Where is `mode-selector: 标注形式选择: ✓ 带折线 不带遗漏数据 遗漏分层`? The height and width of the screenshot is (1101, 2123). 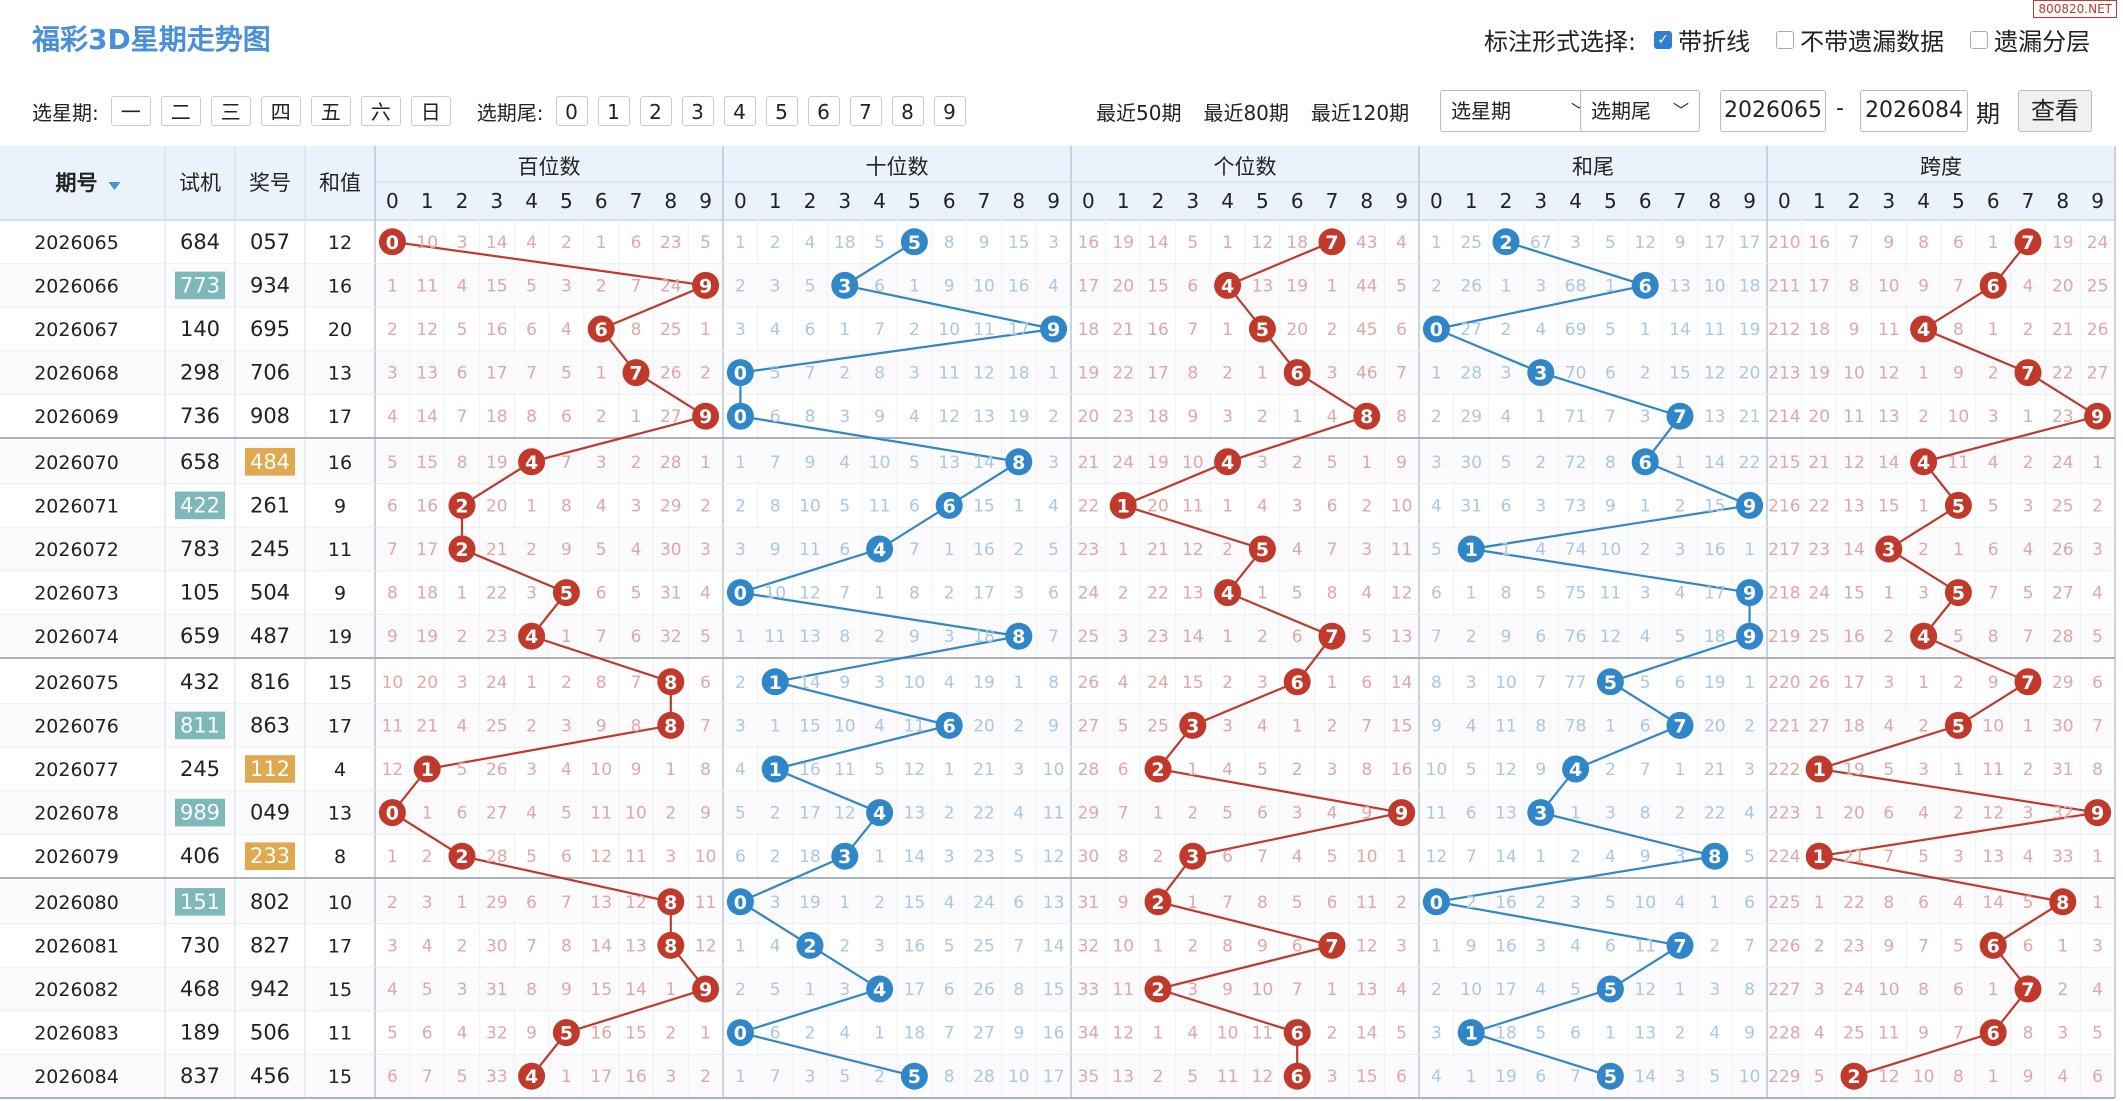 mode-selector: 标注形式选择: ✓ 带折线 不带遗漏数据 遗漏分层 is located at coordinates (1787, 39).